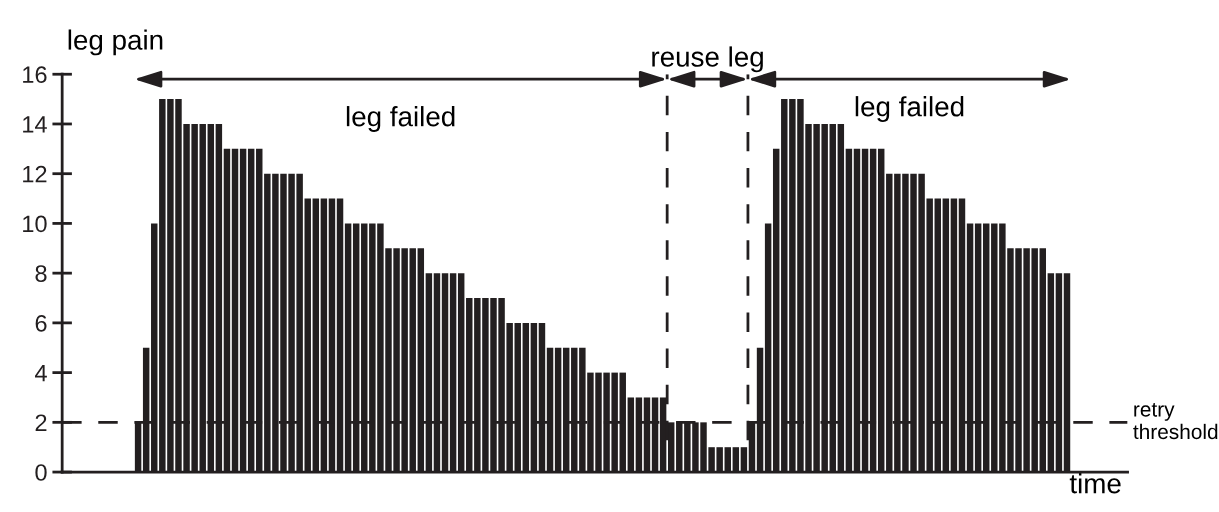 This screenshot has height=512, width=1219. Describe the element at coordinates (115, 42) in the screenshot. I see `y-axis-title: leg pain` at that location.